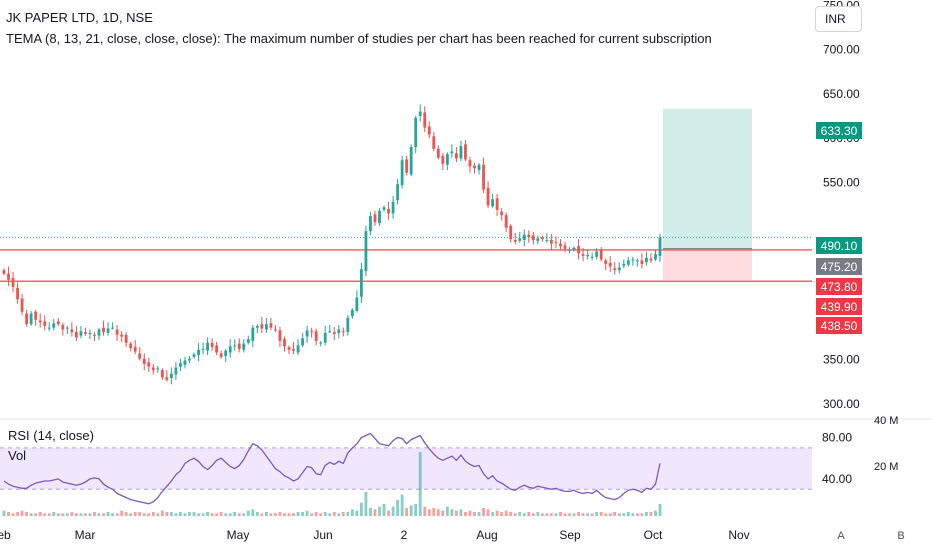  Describe the element at coordinates (839, 246) in the screenshot. I see `price-label-text: 490.10` at that location.